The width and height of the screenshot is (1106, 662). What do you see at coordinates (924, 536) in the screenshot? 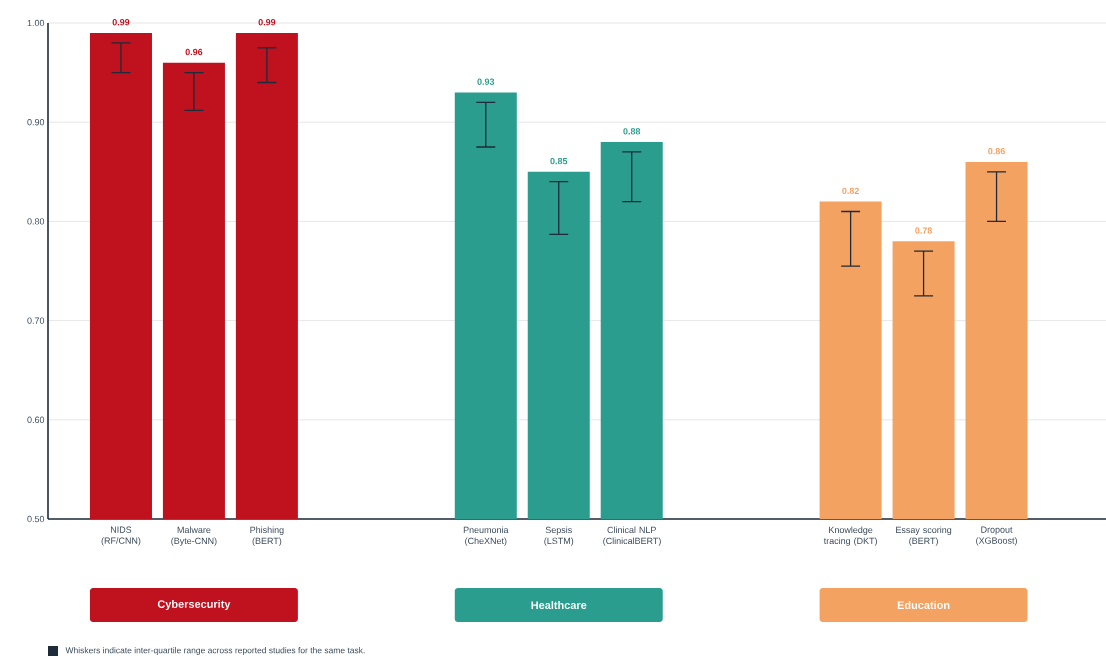
I see `x-tick-label: Essay scoring (BERT)` at bounding box center [924, 536].